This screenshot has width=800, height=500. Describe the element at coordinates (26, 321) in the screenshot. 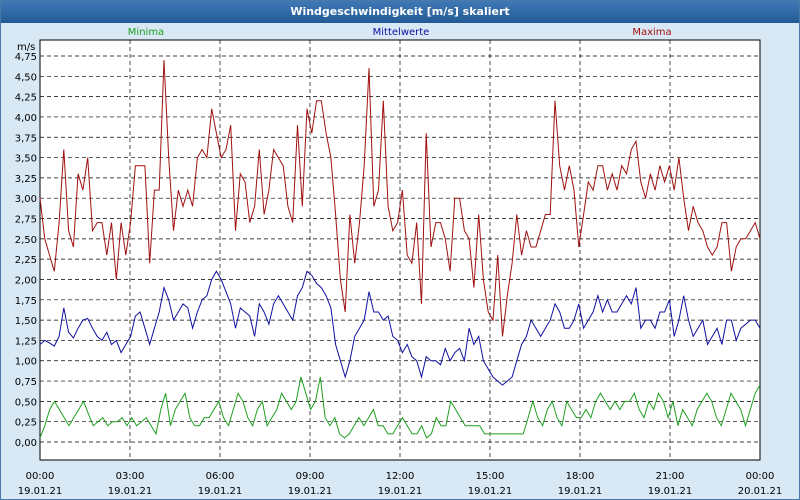

I see `y-tick-label: 1,50` at that location.